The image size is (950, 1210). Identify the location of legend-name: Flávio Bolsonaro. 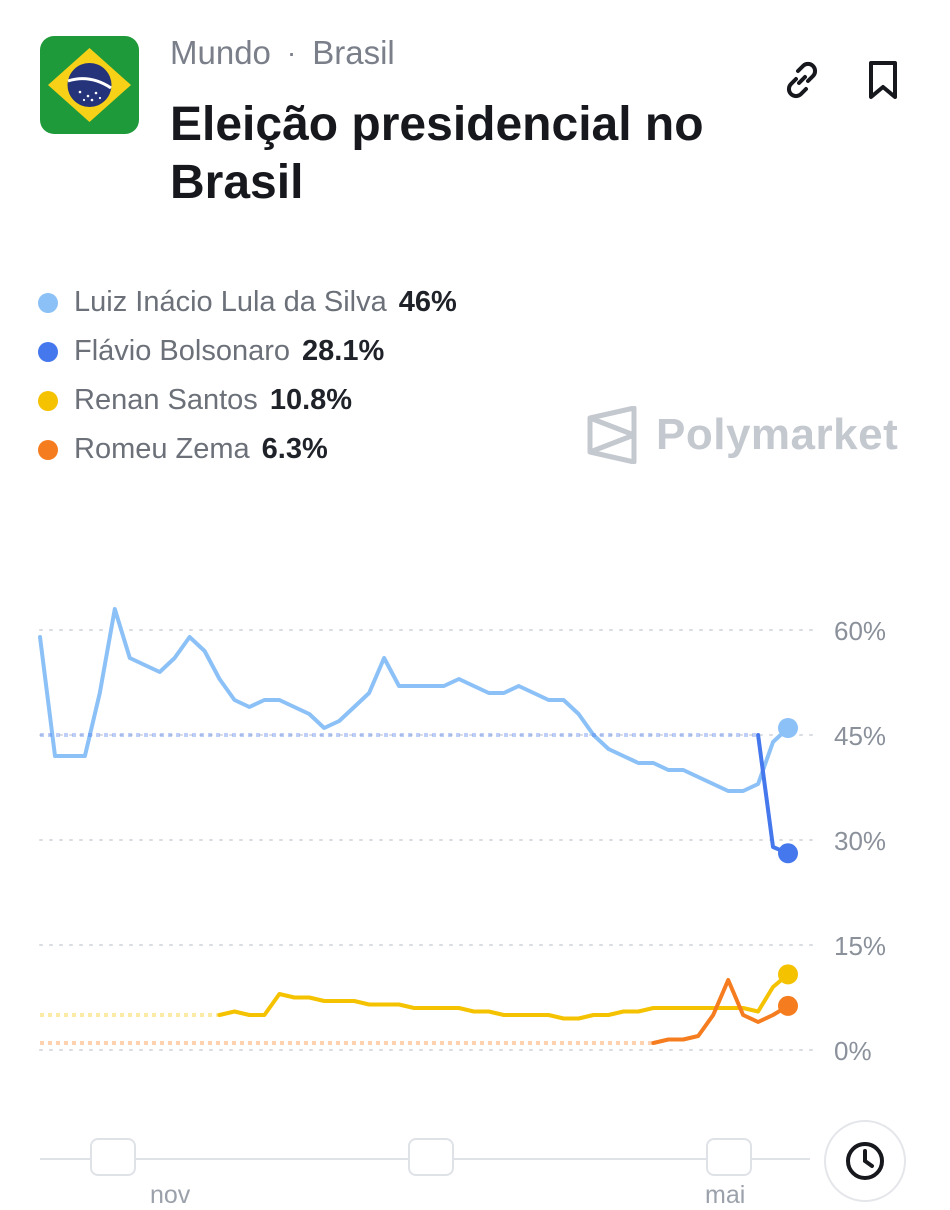
(182, 351).